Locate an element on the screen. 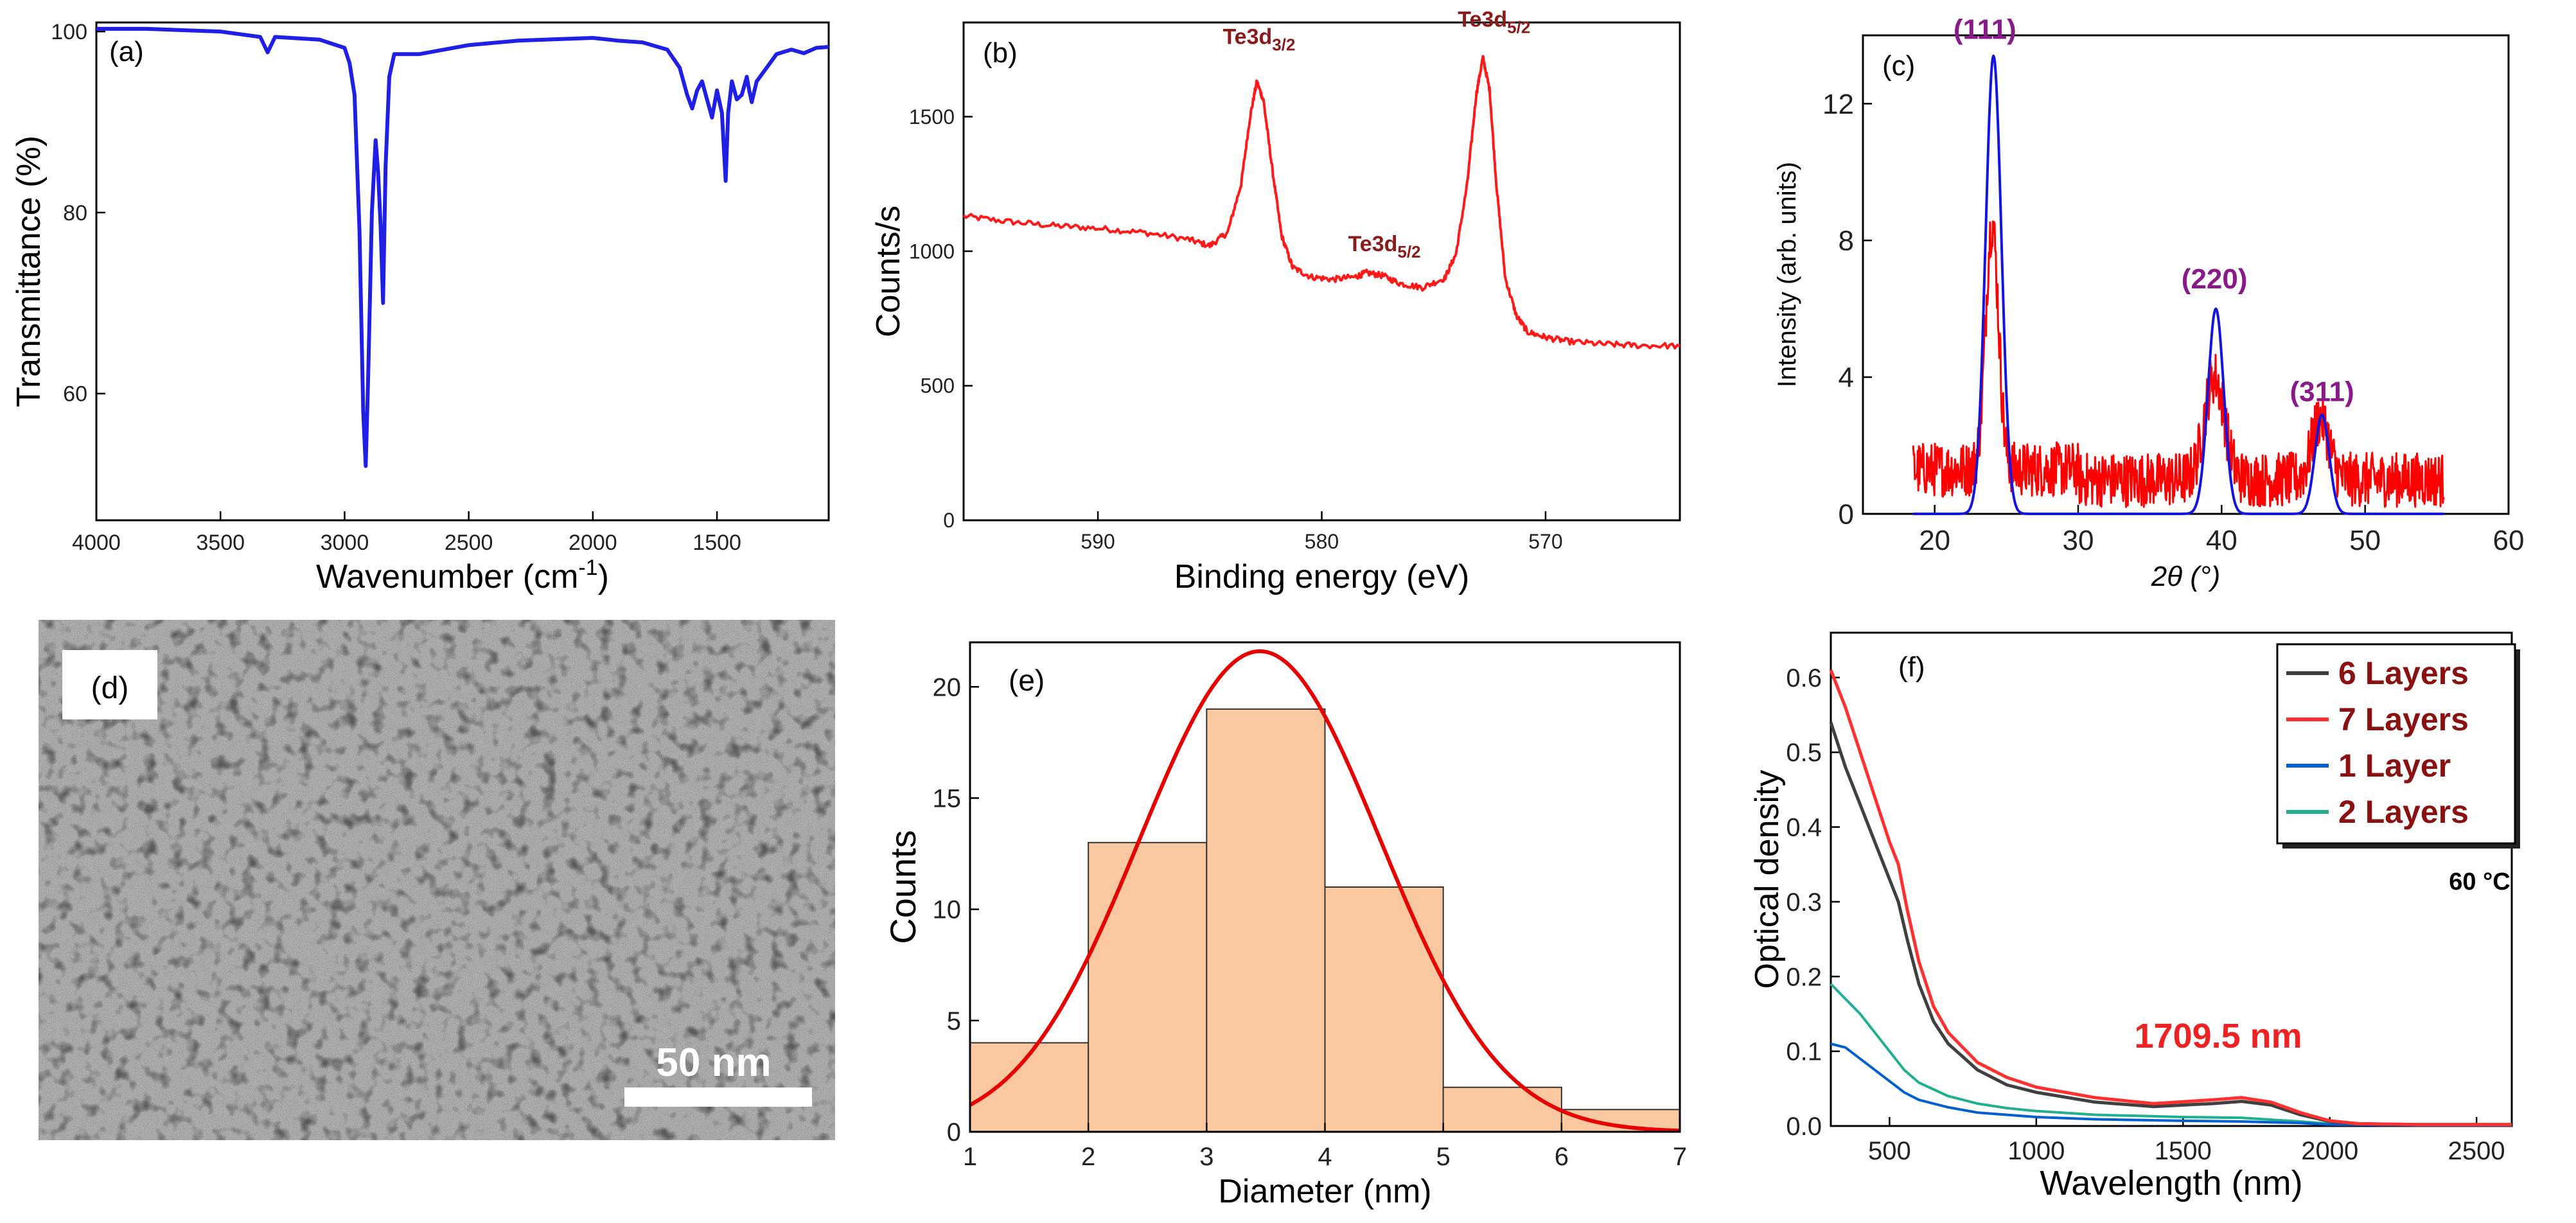 The width and height of the screenshot is (2576, 1223). y-tick-label: 0.6 is located at coordinates (1804, 678).